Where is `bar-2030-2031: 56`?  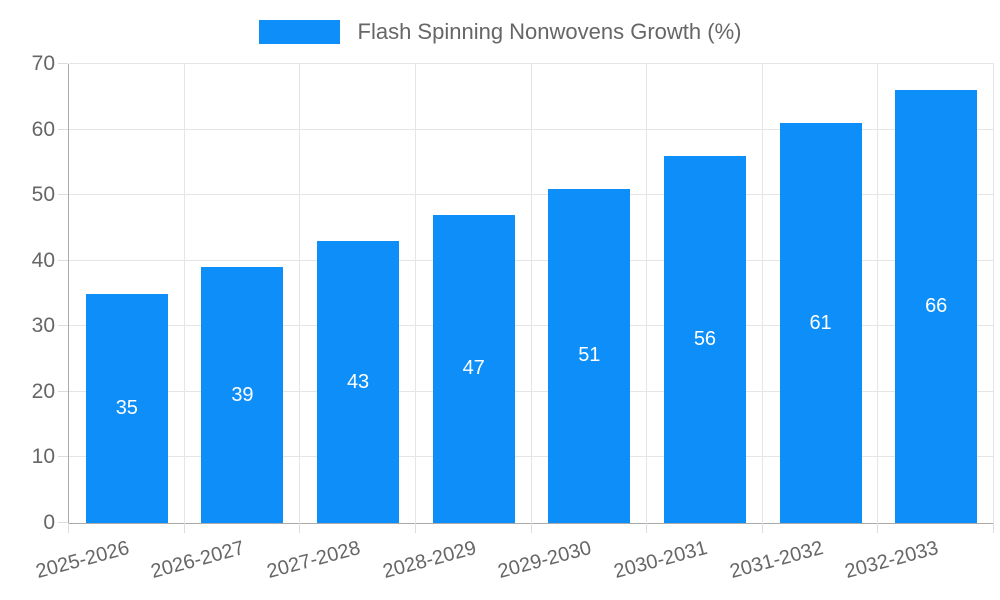
bar-2030-2031: 56 is located at coordinates (704, 339).